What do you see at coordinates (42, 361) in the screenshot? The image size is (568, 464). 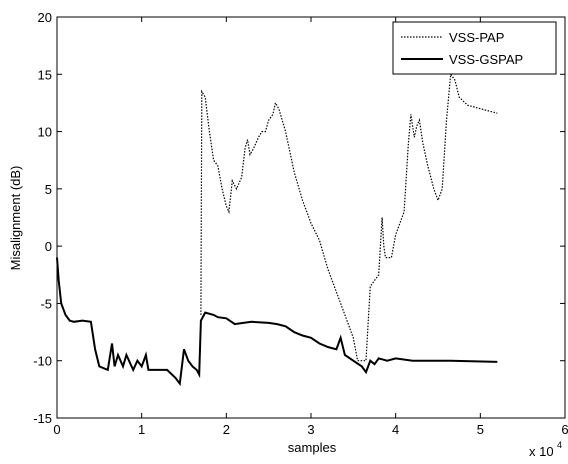 I see `y-tick-label: -10` at bounding box center [42, 361].